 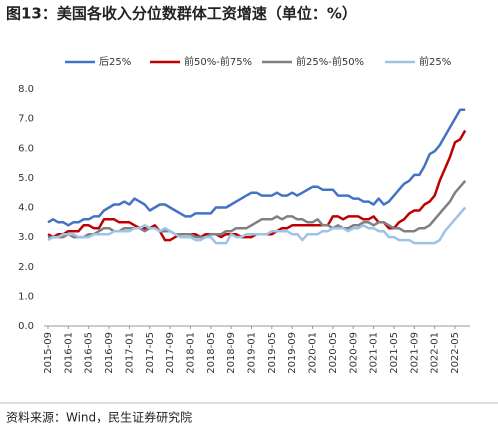 What do you see at coordinates (218, 61) in the screenshot?
I see `legend-label: 前50%-前75%` at bounding box center [218, 61].